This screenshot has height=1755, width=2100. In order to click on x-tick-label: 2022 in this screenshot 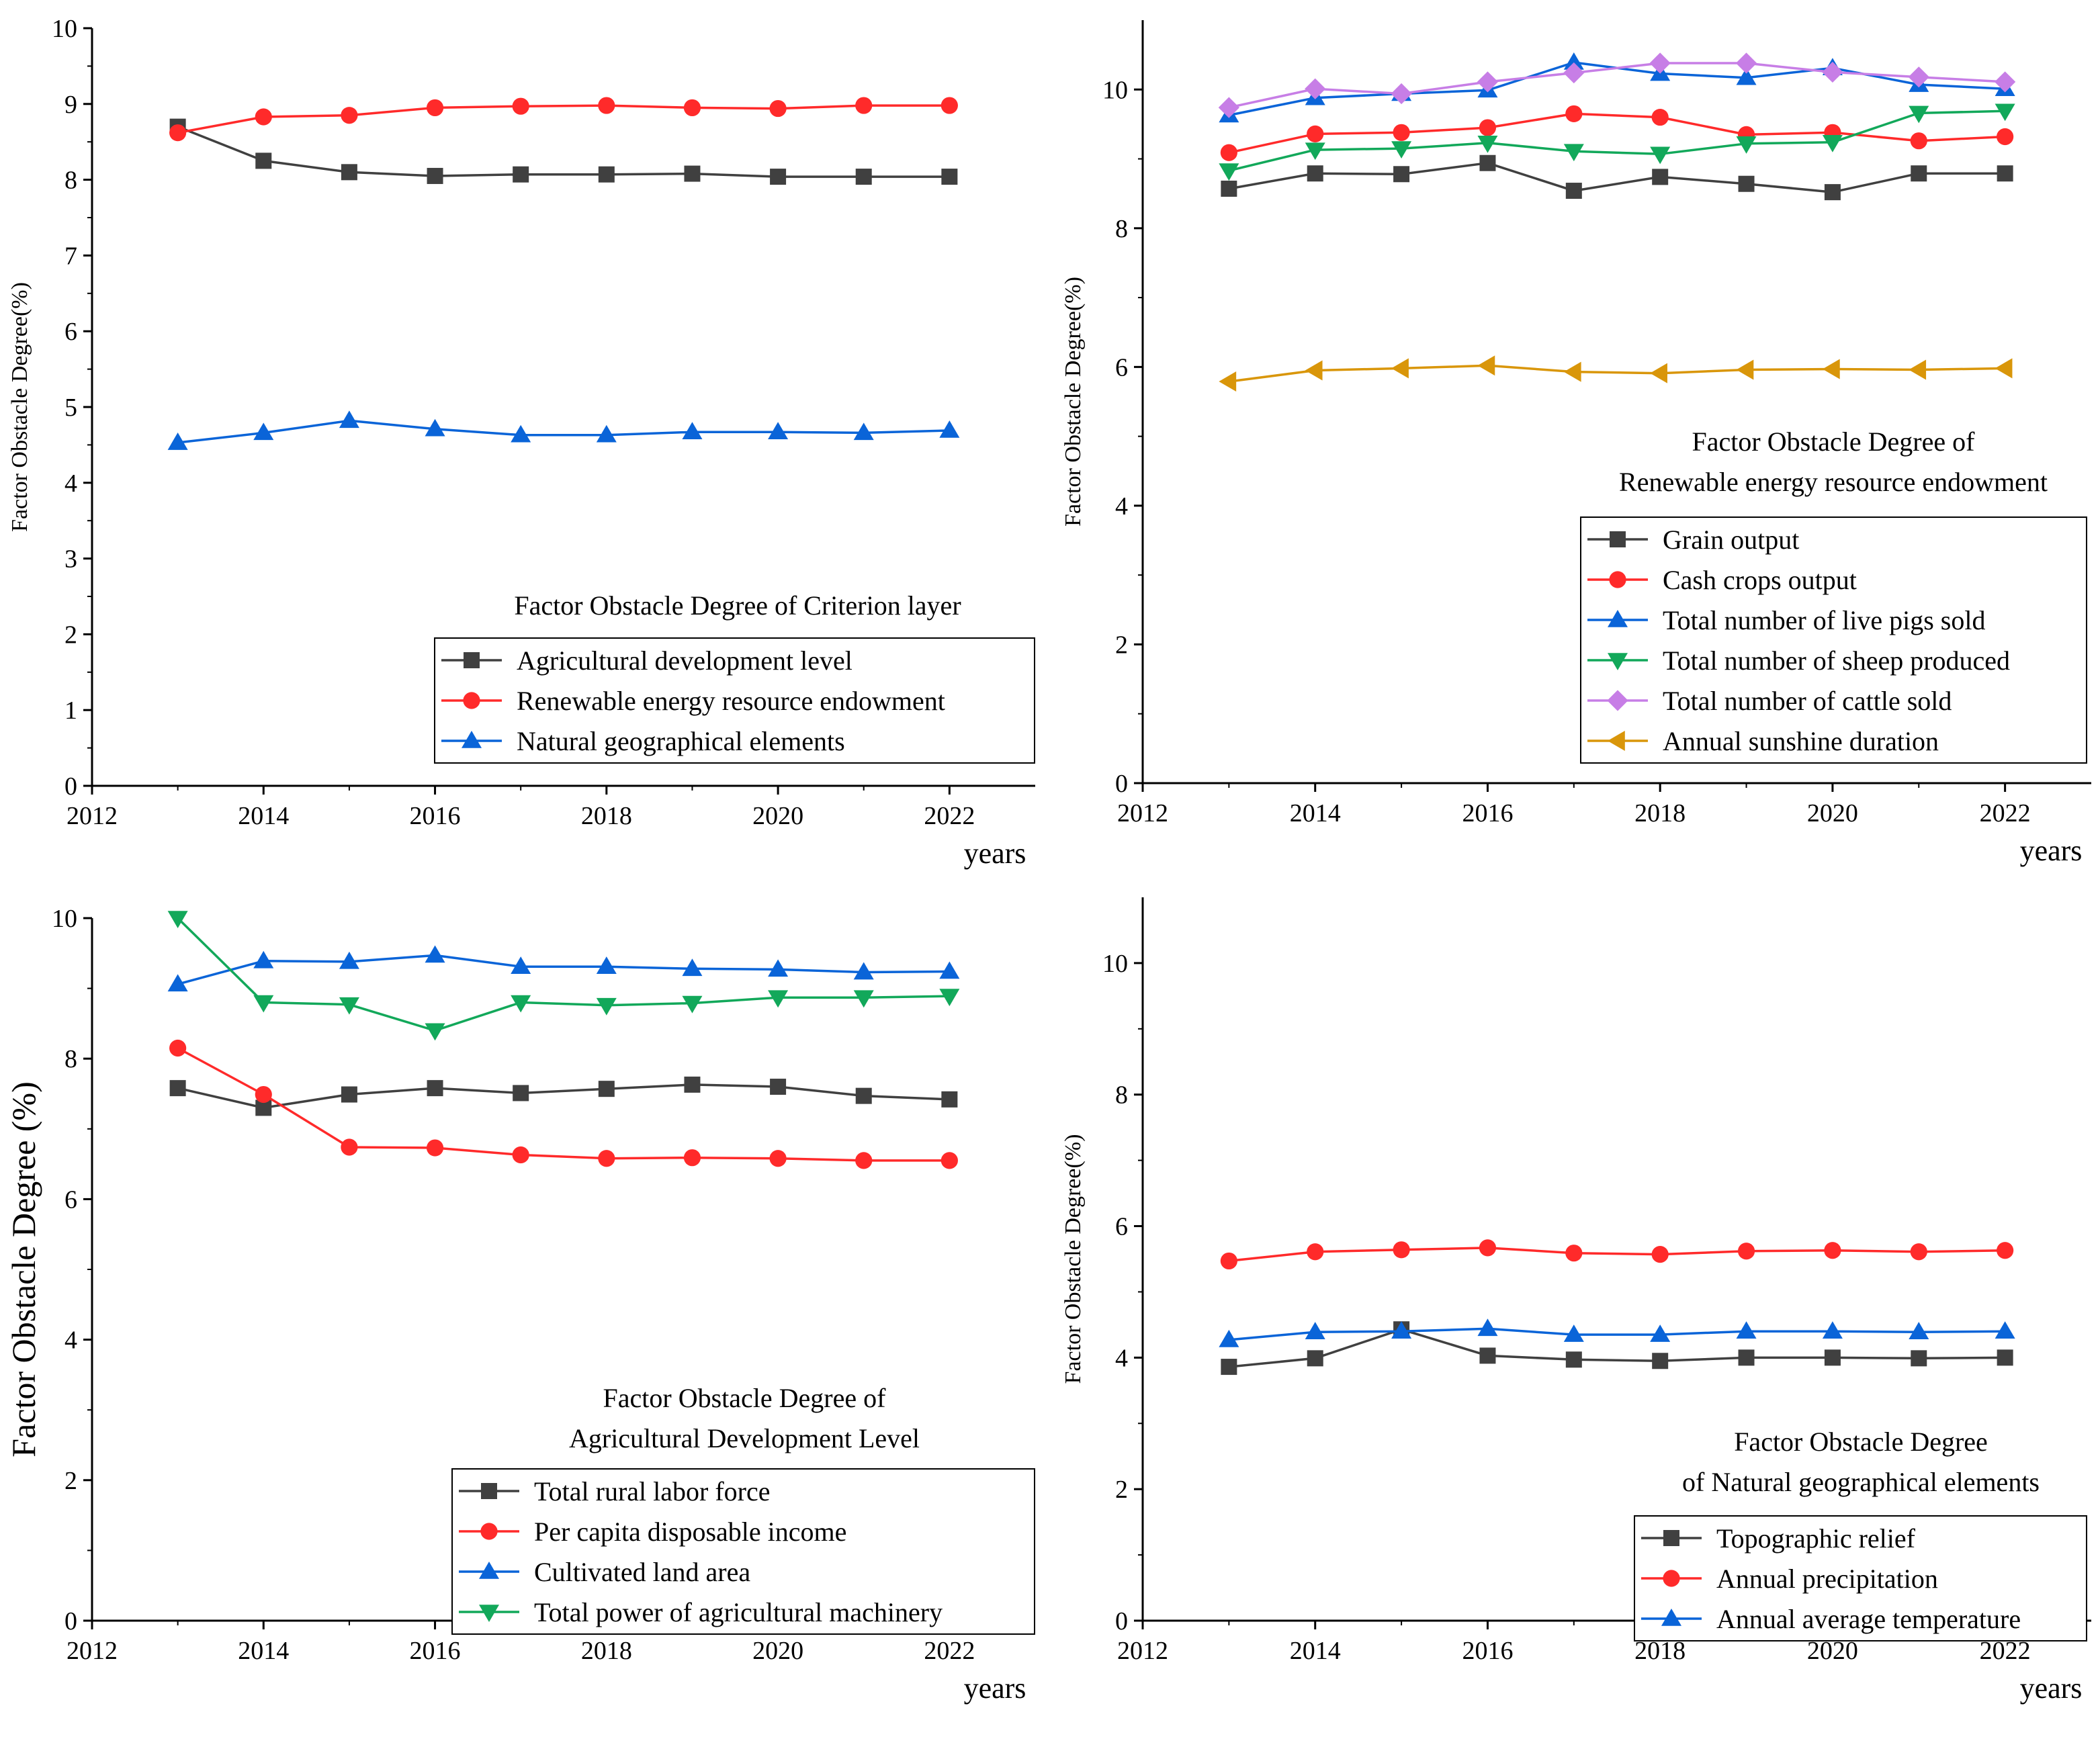, I will do `click(2006, 813)`.